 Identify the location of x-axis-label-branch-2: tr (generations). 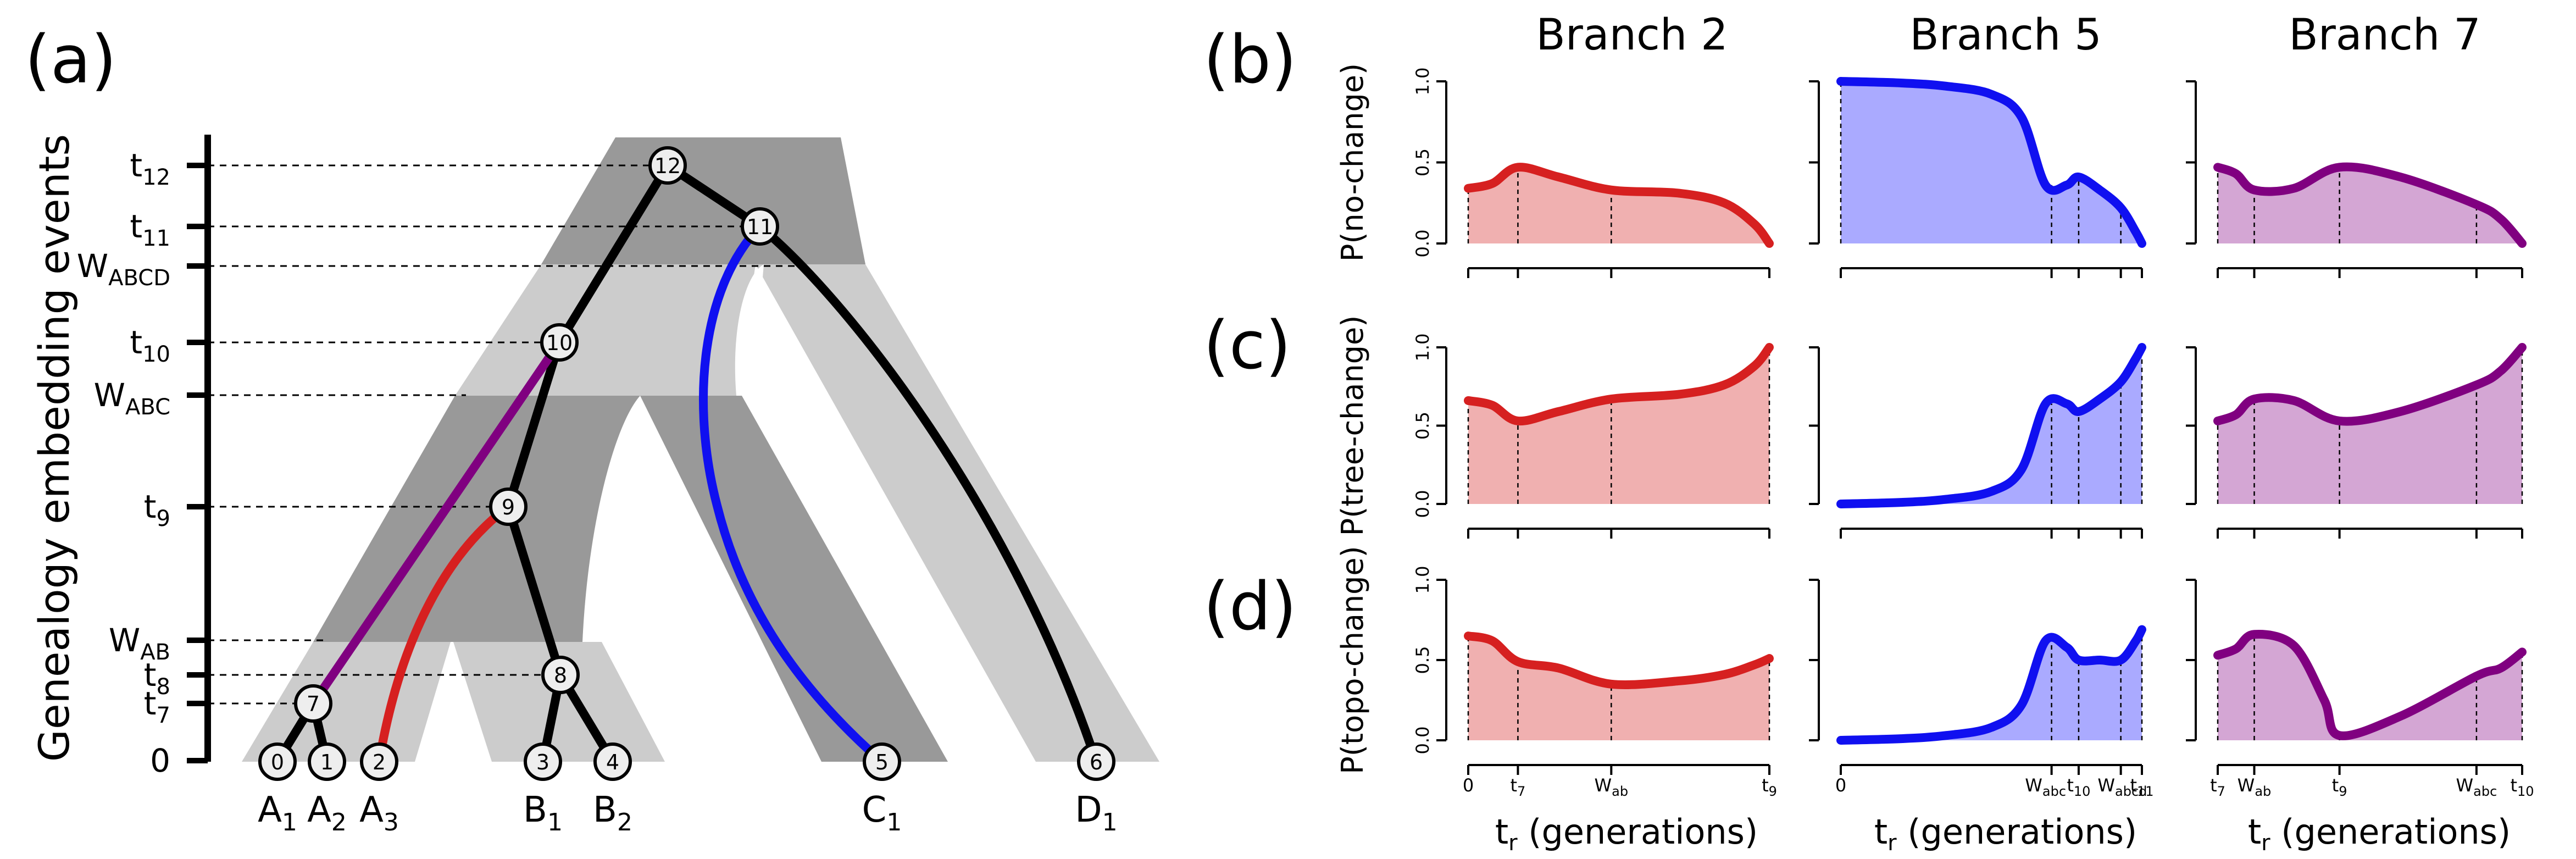
(1626, 834).